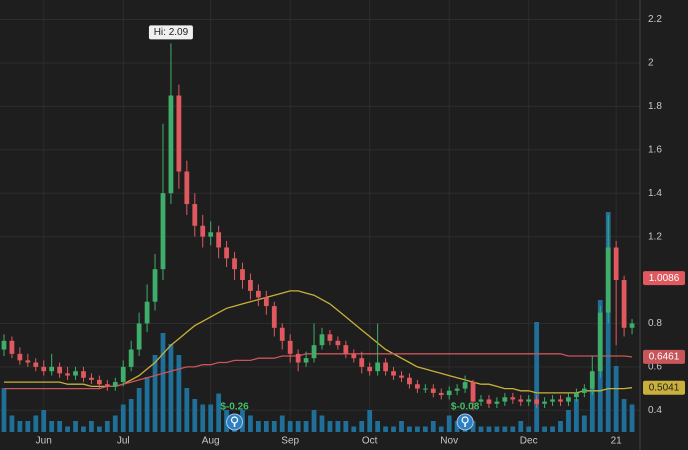 This screenshot has width=688, height=450. I want to click on y-tick-label: 1.6, so click(655, 149).